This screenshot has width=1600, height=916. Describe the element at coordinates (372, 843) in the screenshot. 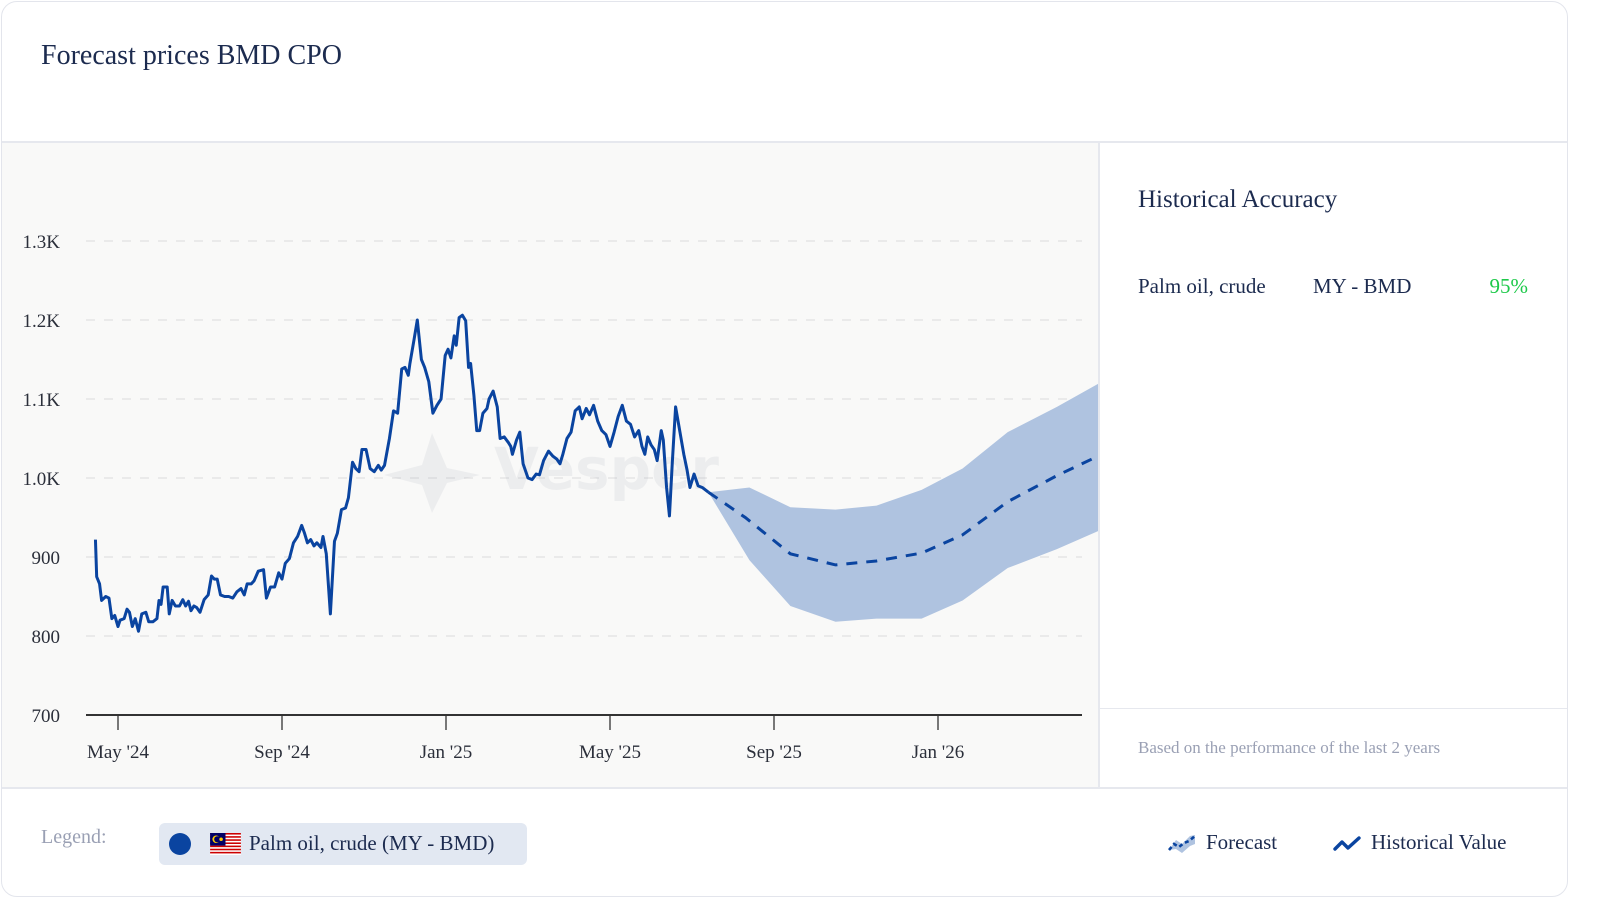

I see `legend-series-label: Palm oil, crude (MY - BMD)` at that location.